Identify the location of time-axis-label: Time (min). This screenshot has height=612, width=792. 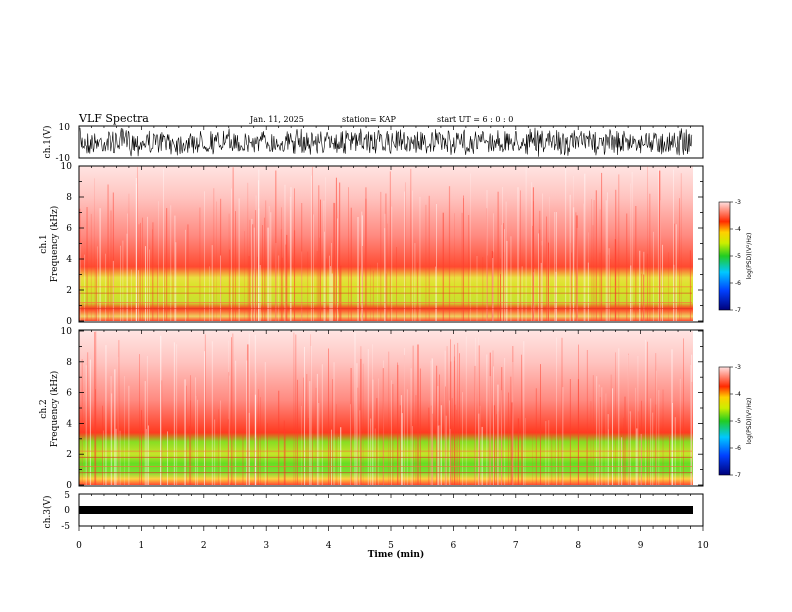
(396, 554).